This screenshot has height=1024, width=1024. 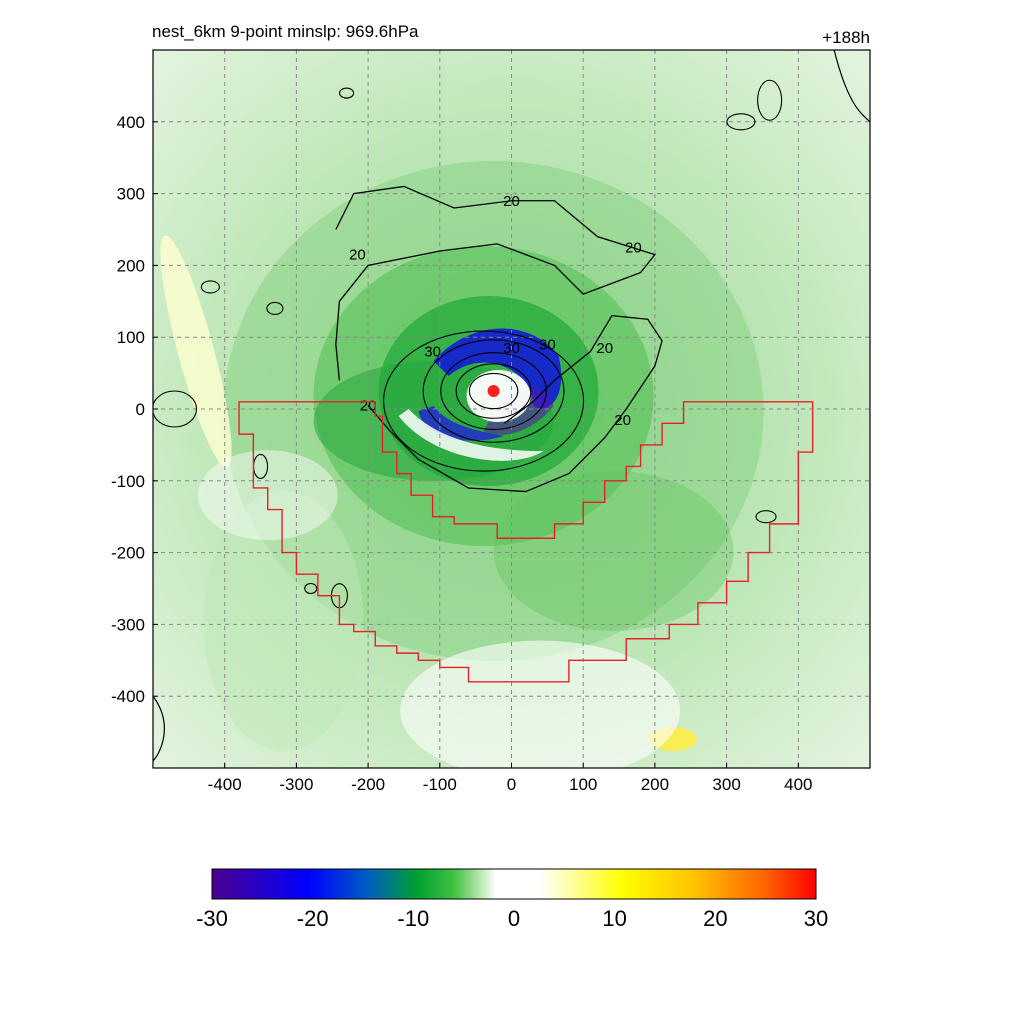 I want to click on x-tick-label: -300, so click(x=296, y=784).